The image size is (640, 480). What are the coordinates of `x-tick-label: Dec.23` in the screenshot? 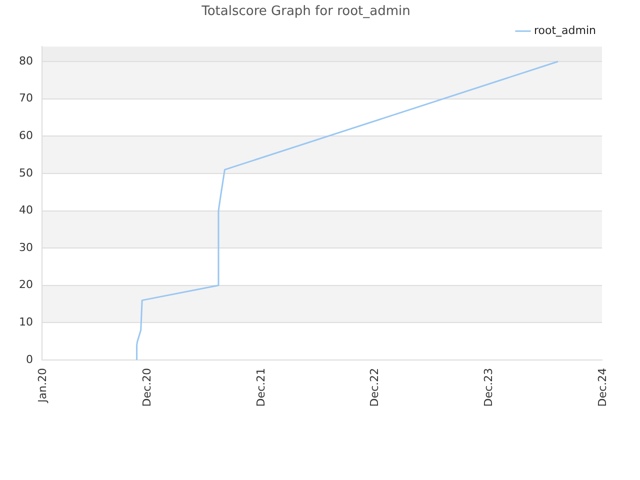 It's located at (488, 387).